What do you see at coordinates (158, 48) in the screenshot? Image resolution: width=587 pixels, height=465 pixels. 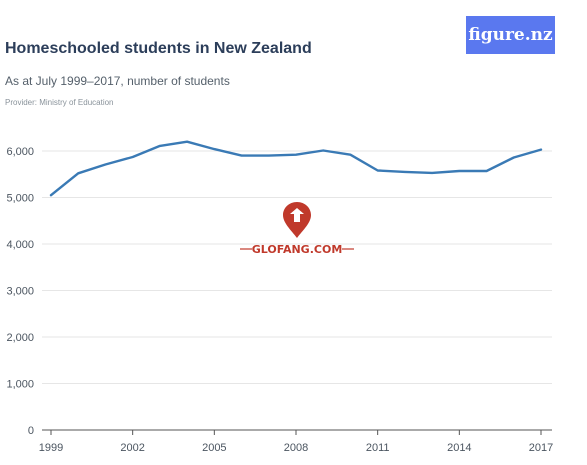 I see `chart-title: Homeschooled students in New Zealand` at bounding box center [158, 48].